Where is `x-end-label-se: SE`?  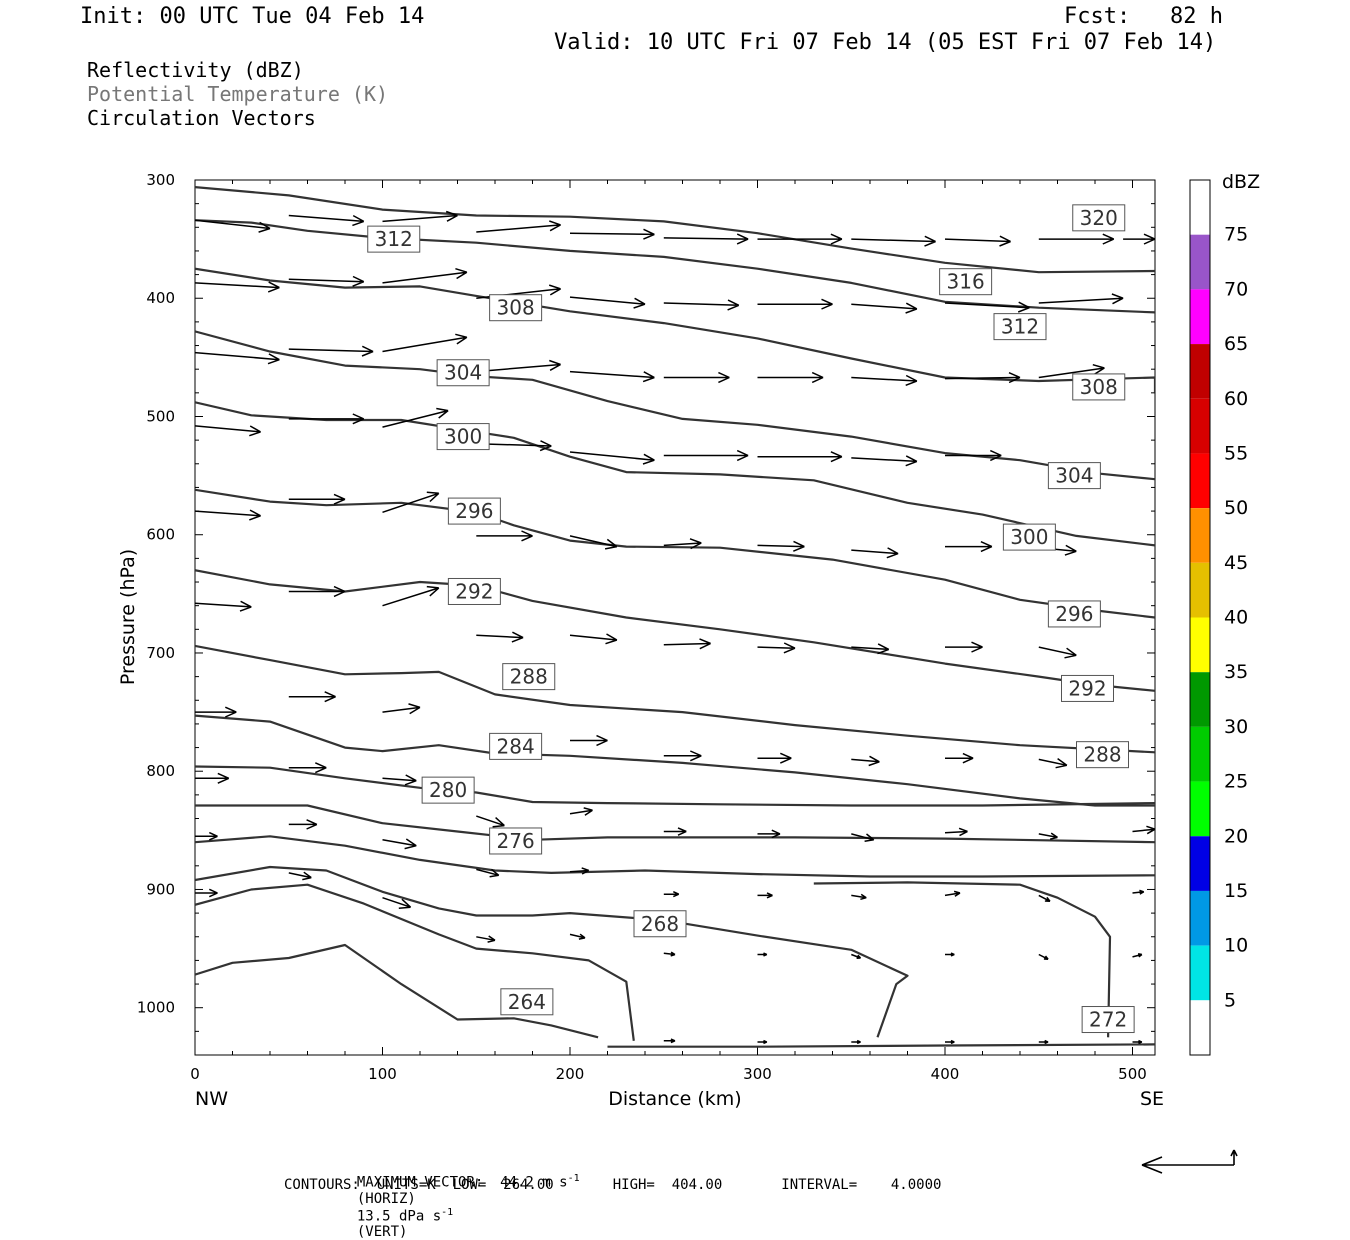 x-end-label-se: SE is located at coordinates (1152, 1099).